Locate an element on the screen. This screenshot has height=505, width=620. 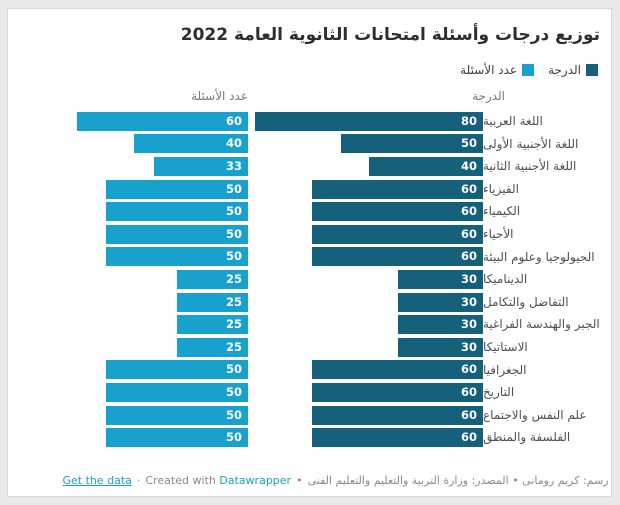
legend-label-questions: عدد الأسئلة is located at coordinates (489, 70).